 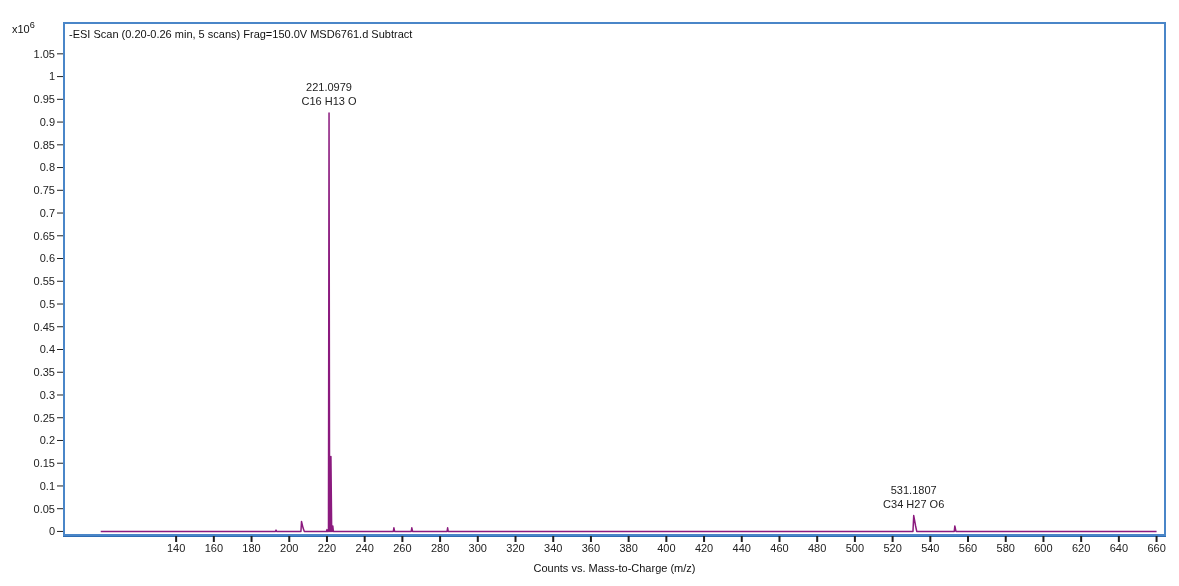 I want to click on y-tick-label: 0.85, so click(x=44, y=144).